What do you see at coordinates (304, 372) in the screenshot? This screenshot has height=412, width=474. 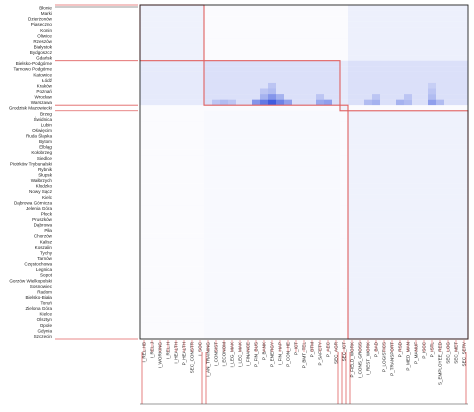 I see `column-dendrogram` at bounding box center [304, 372].